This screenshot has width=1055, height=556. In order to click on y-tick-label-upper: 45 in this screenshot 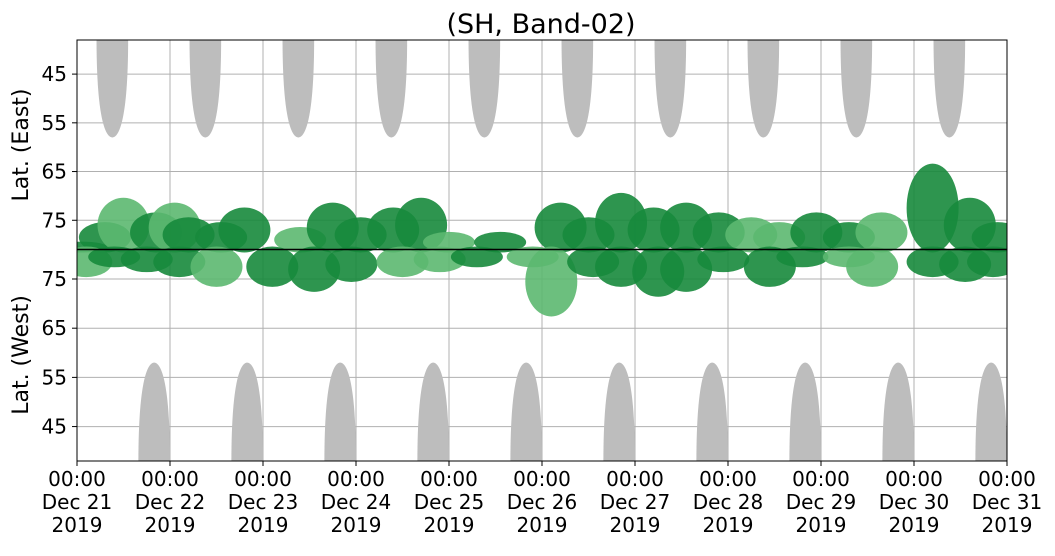, I will do `click(54, 74)`.